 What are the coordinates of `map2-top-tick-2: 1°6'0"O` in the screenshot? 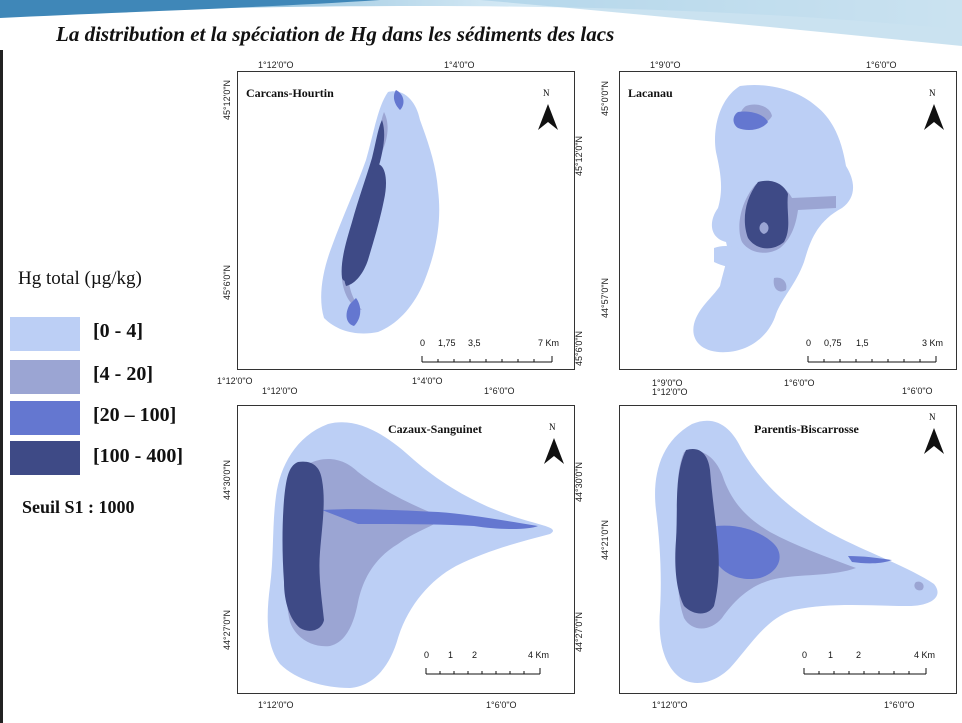 It's located at (881, 65).